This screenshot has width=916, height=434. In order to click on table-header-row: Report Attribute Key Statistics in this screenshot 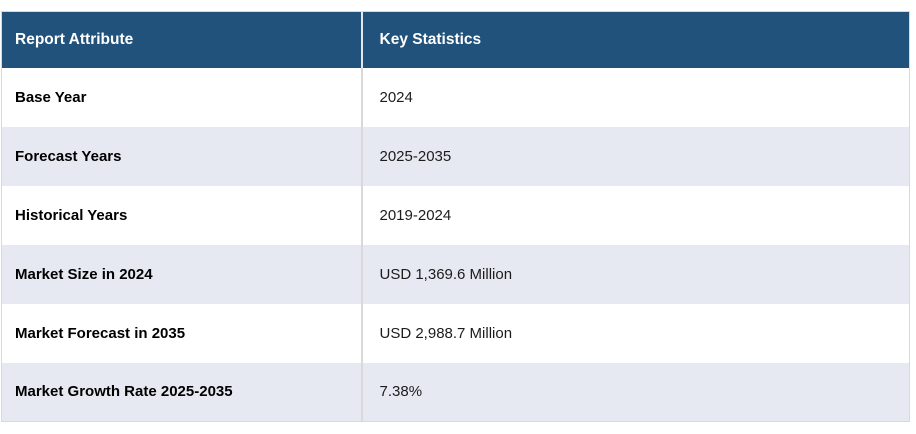, I will do `click(455, 39)`.